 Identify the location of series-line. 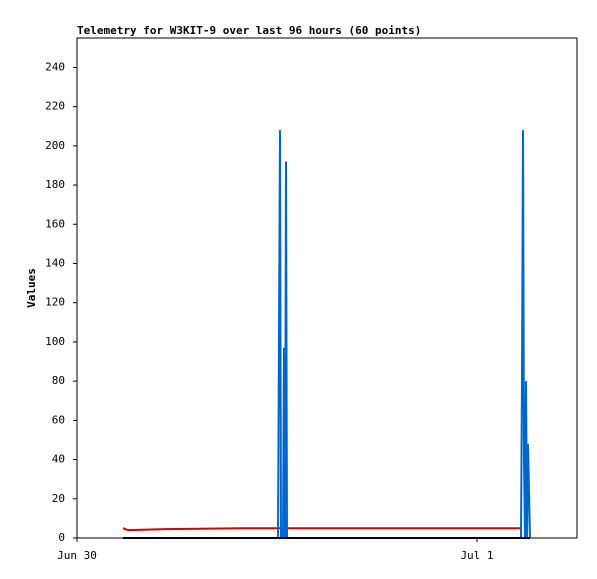
(322, 529).